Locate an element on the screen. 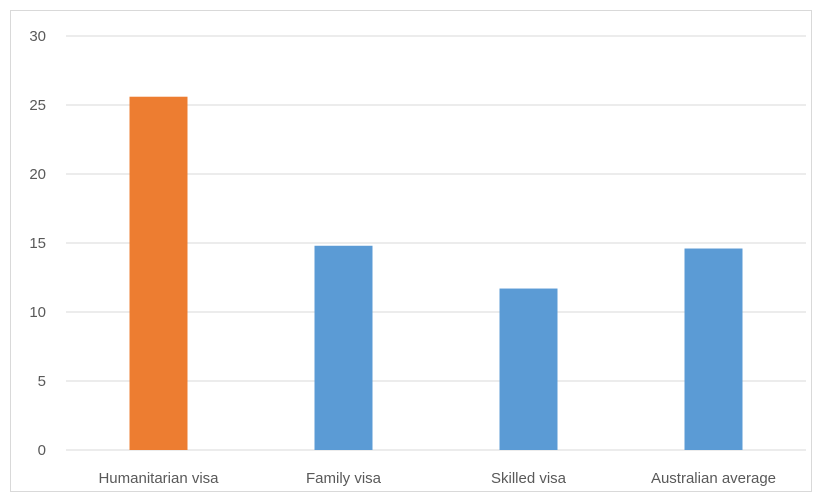 Image resolution: width=816 pixels, height=494 pixels. bar-skilled-visa is located at coordinates (528, 369).